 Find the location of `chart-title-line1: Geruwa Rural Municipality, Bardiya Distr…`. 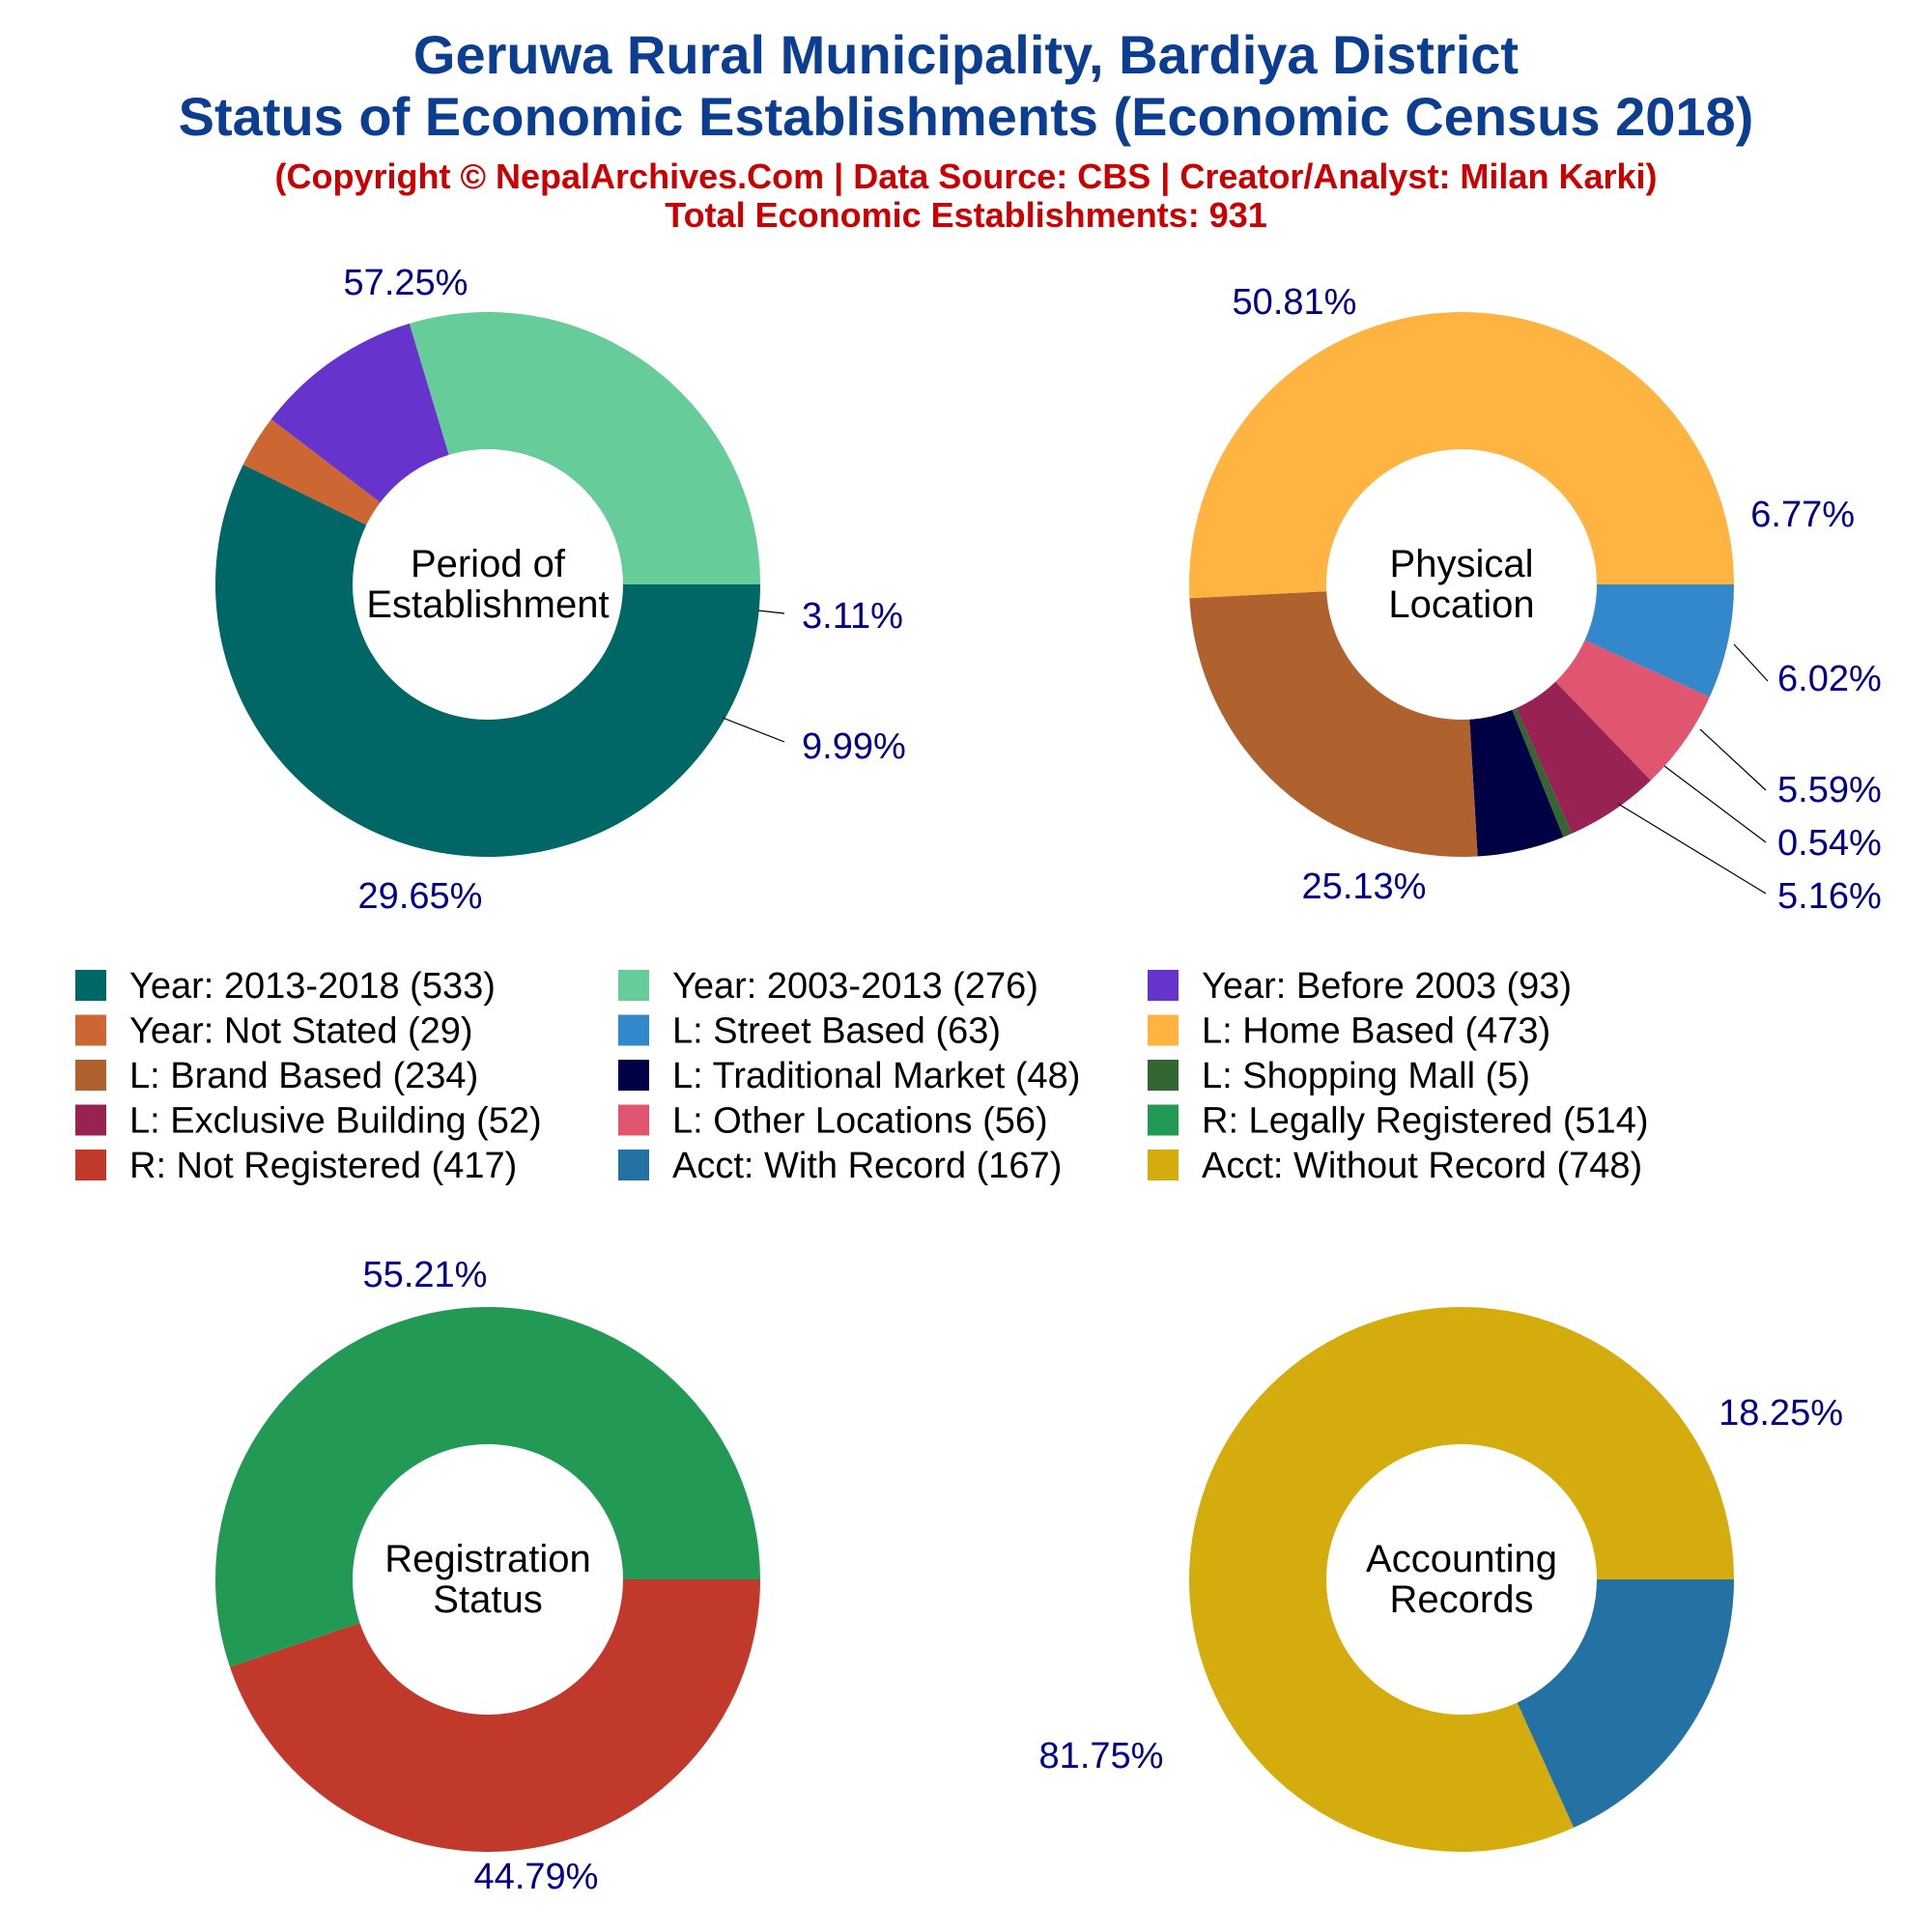

chart-title-line1: Geruwa Rural Municipality, Bardiya Distr… is located at coordinates (966, 54).